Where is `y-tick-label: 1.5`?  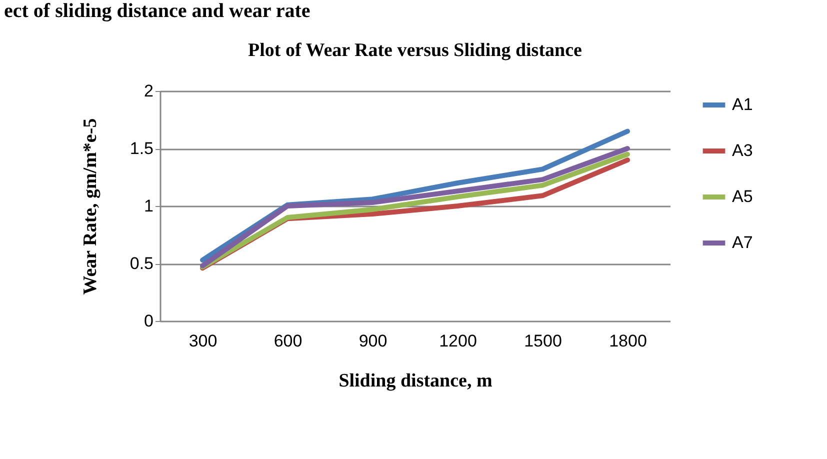
y-tick-label: 1.5 is located at coordinates (142, 148).